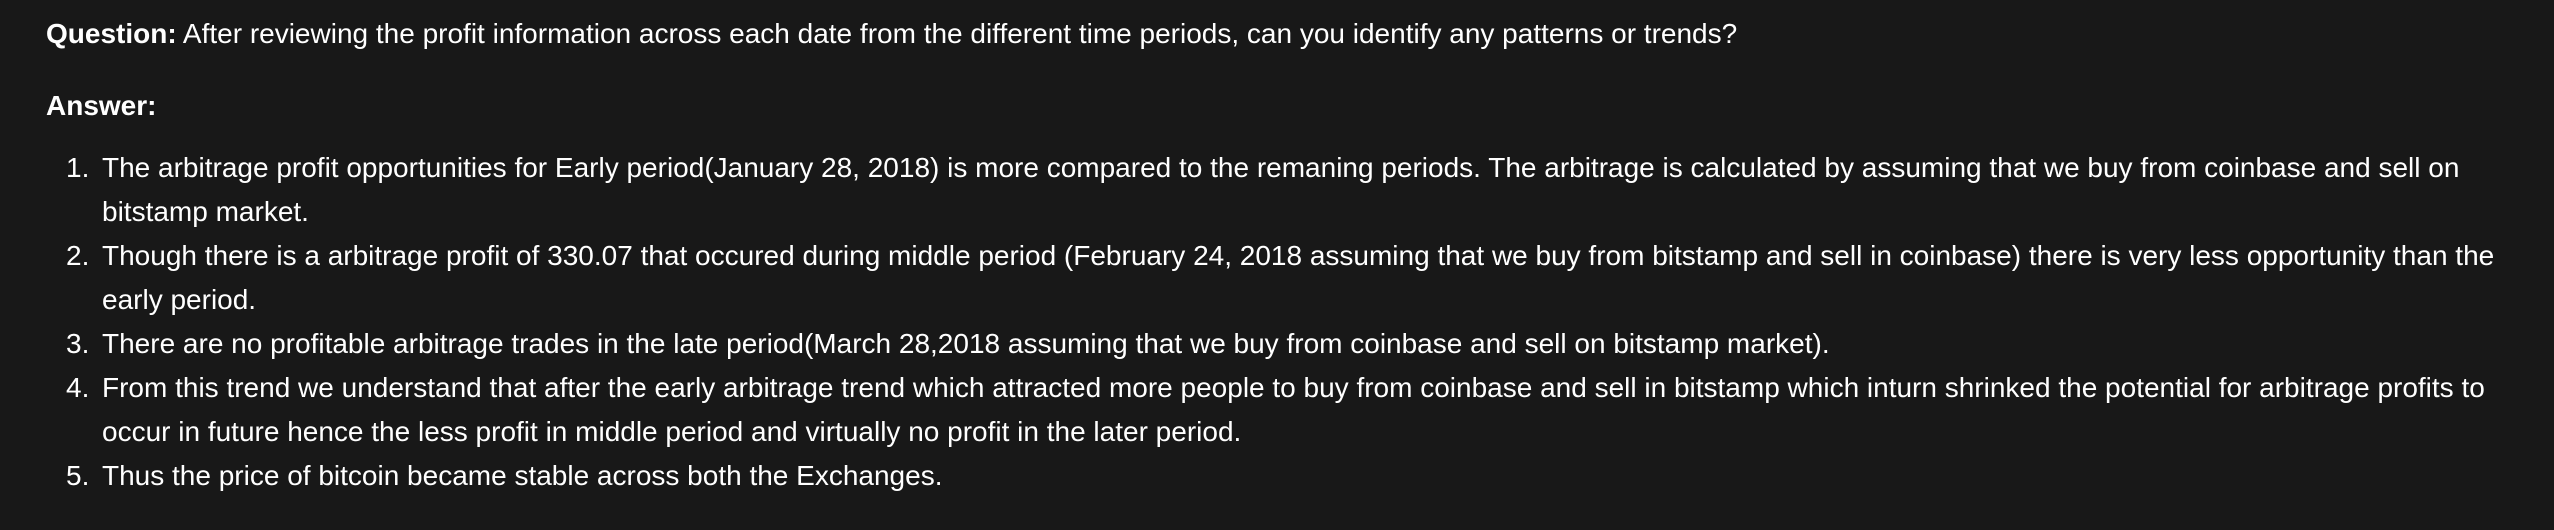 The image size is (2554, 530). I want to click on question-label: Question:, so click(111, 33).